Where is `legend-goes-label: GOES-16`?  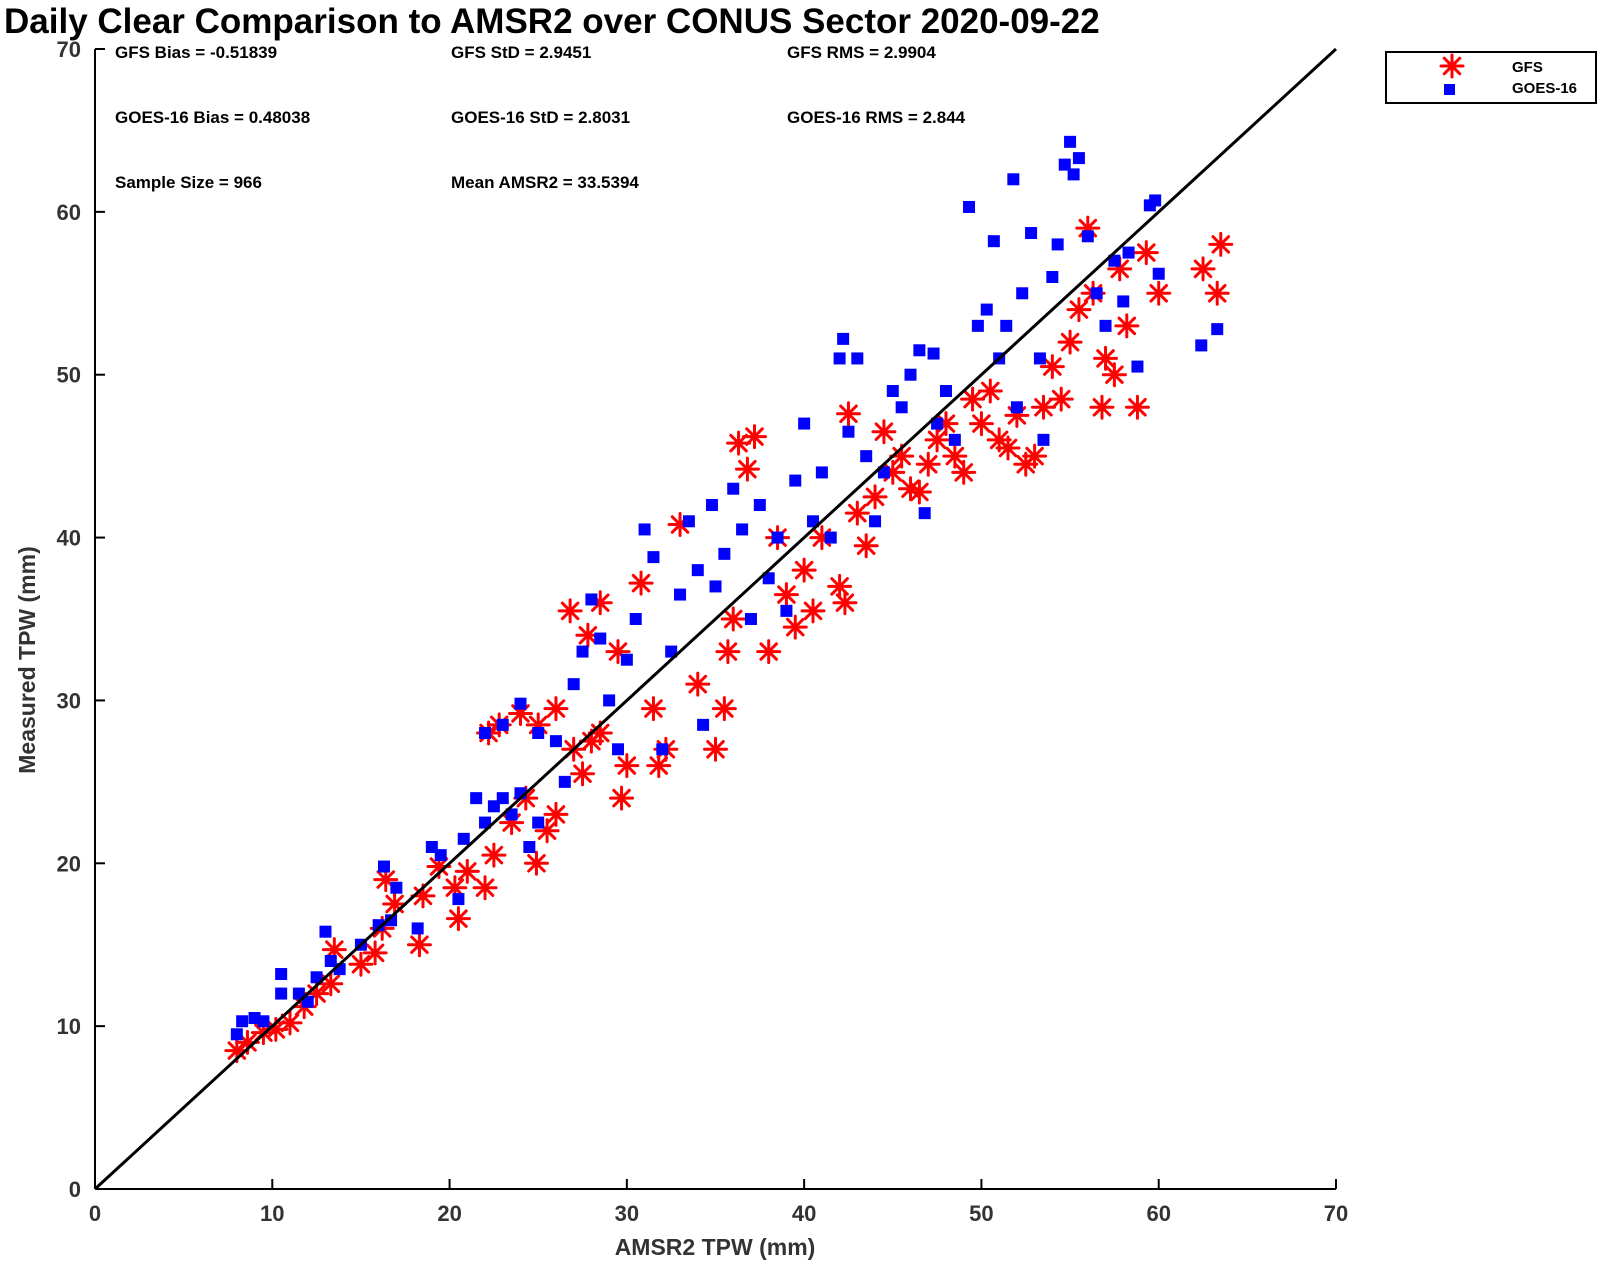 legend-goes-label: GOES-16 is located at coordinates (1544, 88).